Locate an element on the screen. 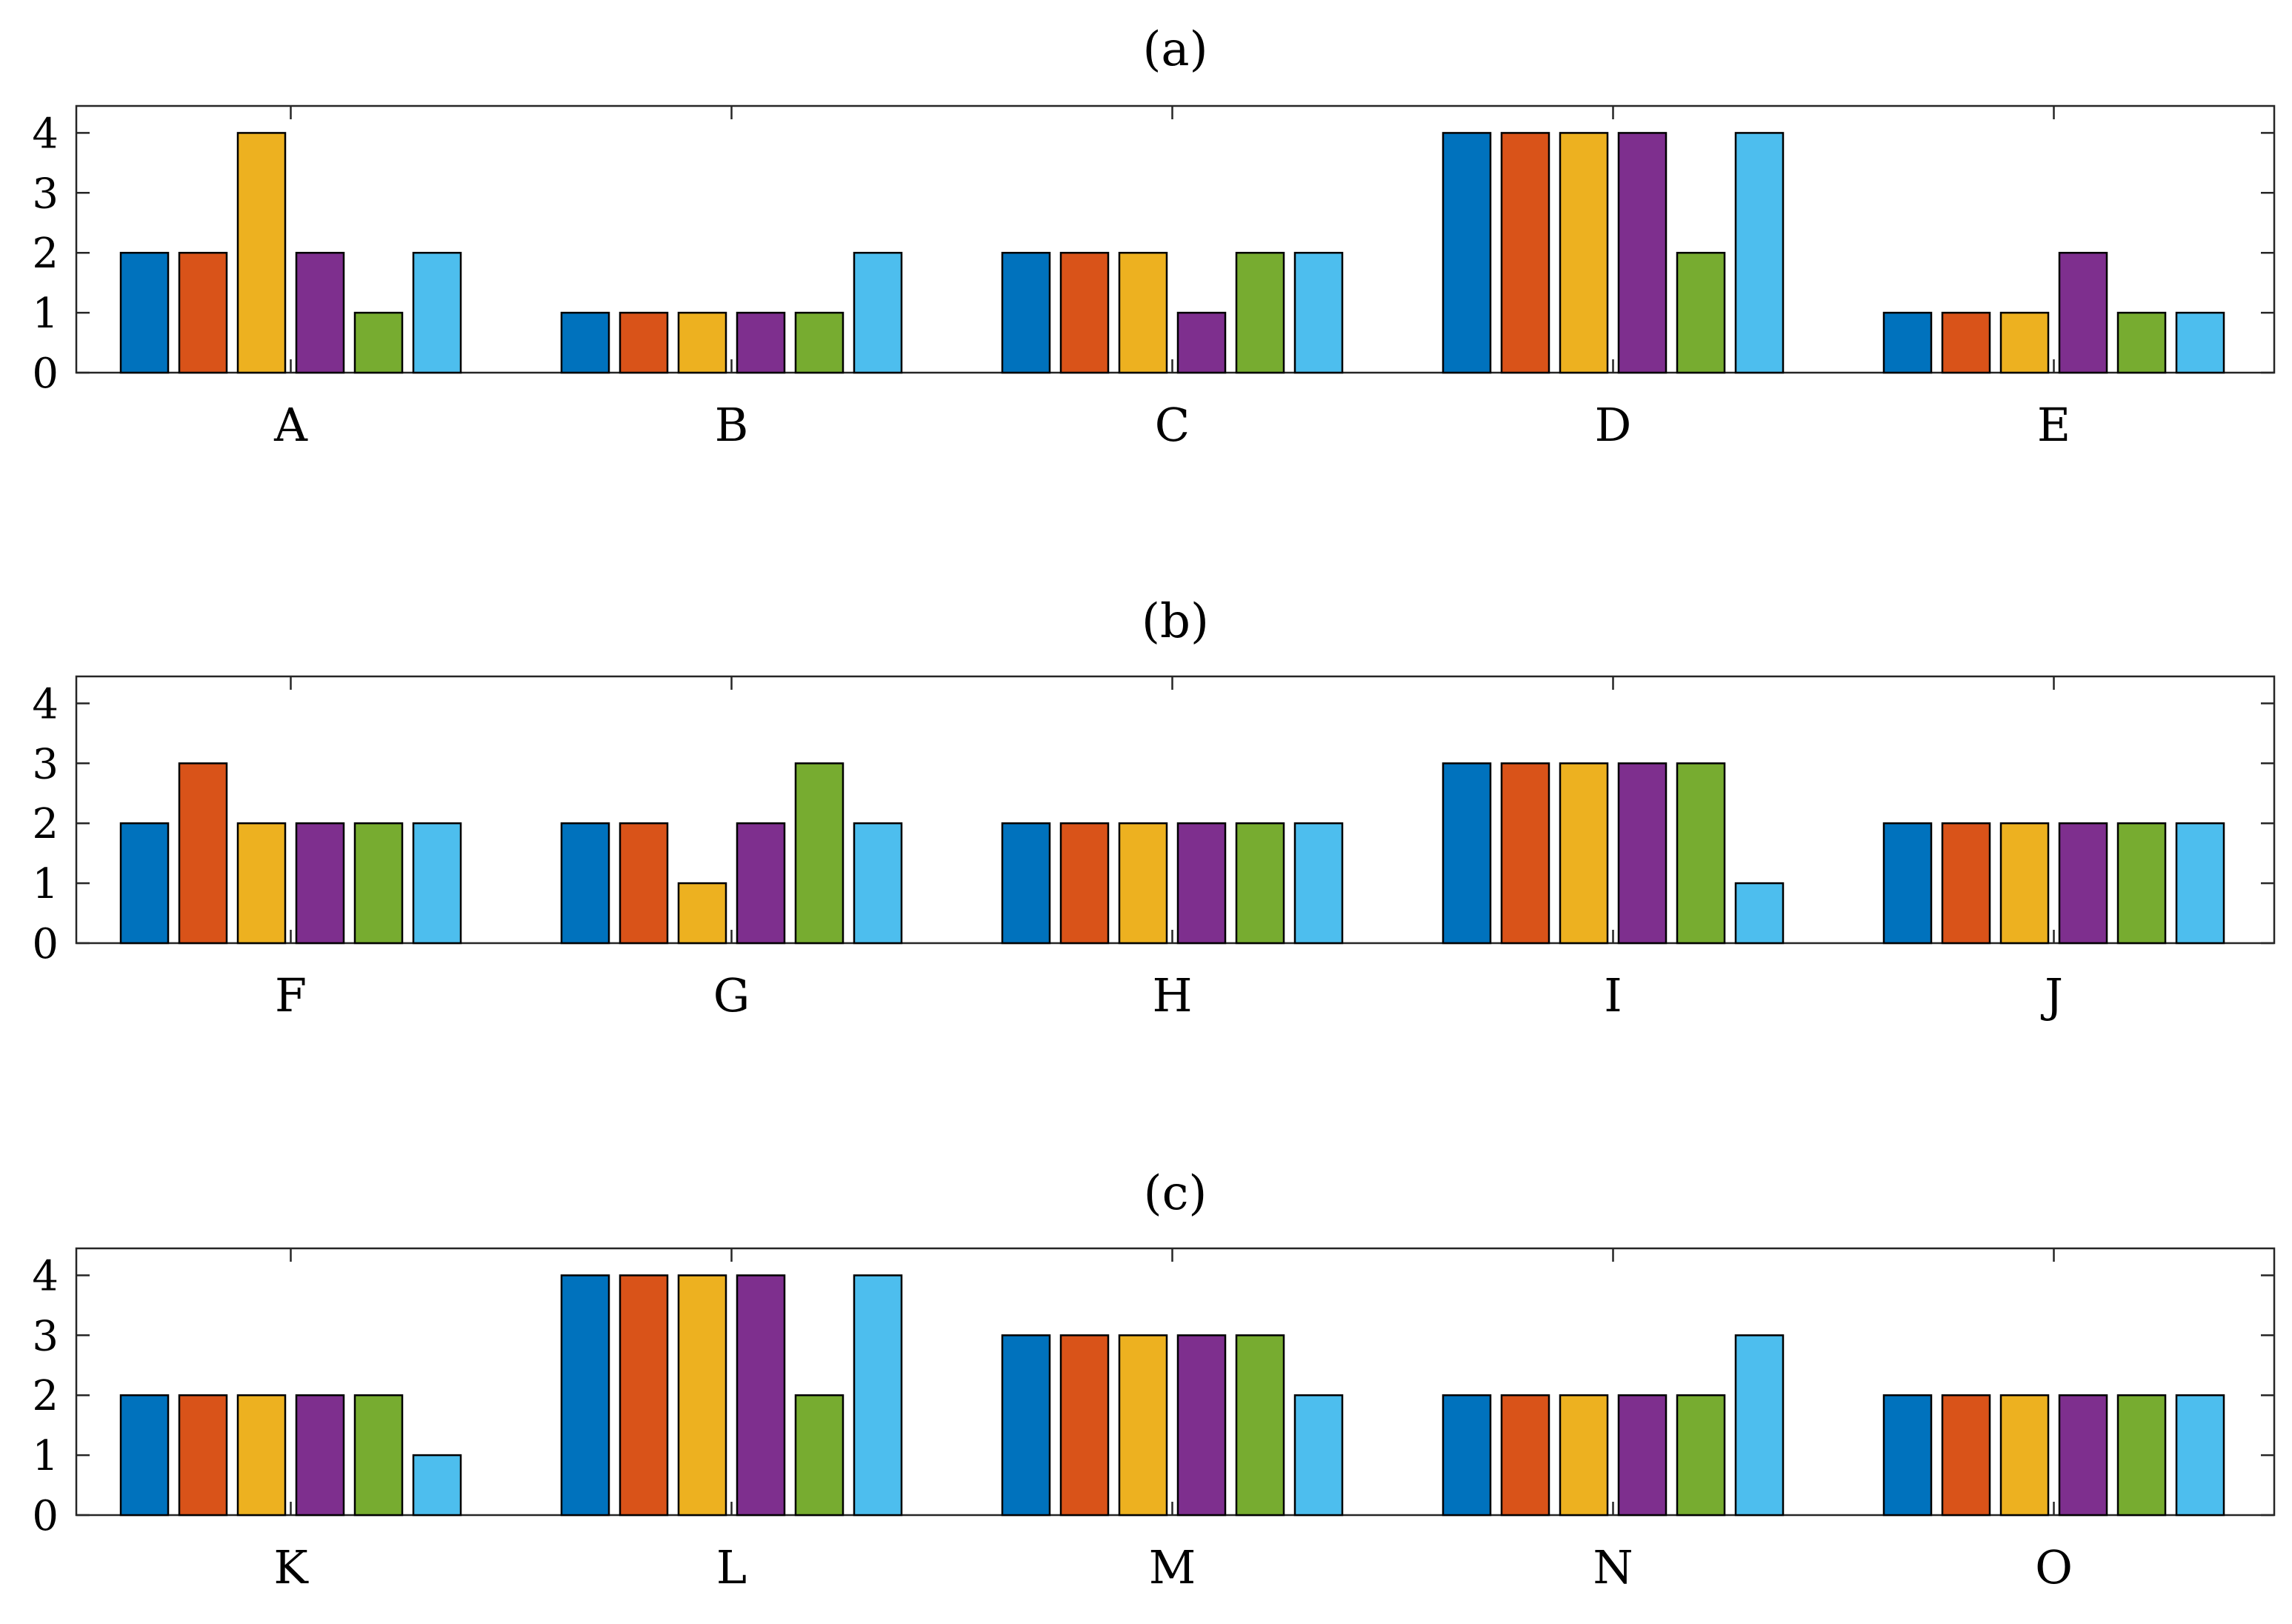  panel-b-category-label: G is located at coordinates (732, 995).